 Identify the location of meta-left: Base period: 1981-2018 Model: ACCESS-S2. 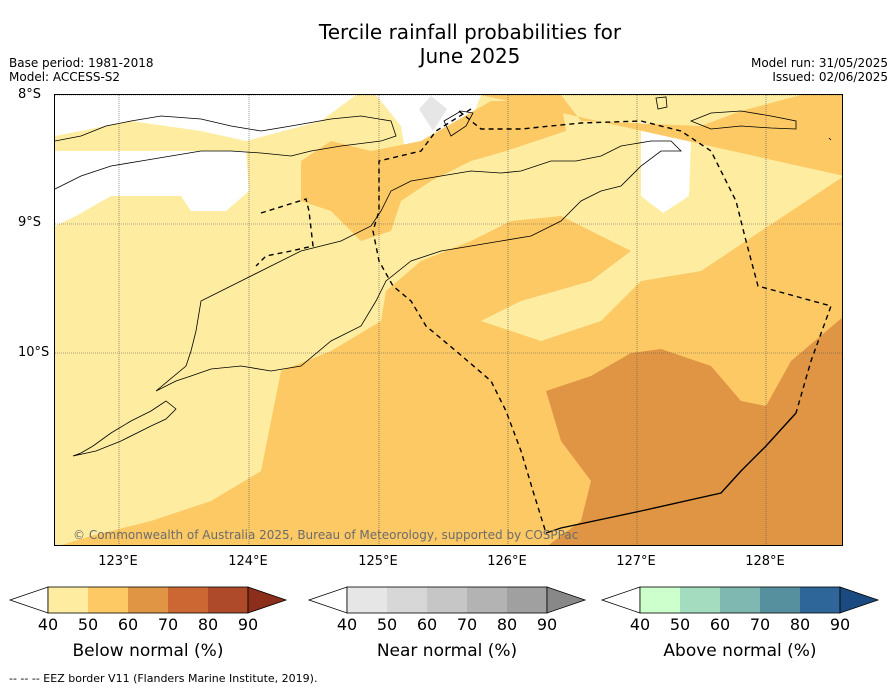
(81, 70).